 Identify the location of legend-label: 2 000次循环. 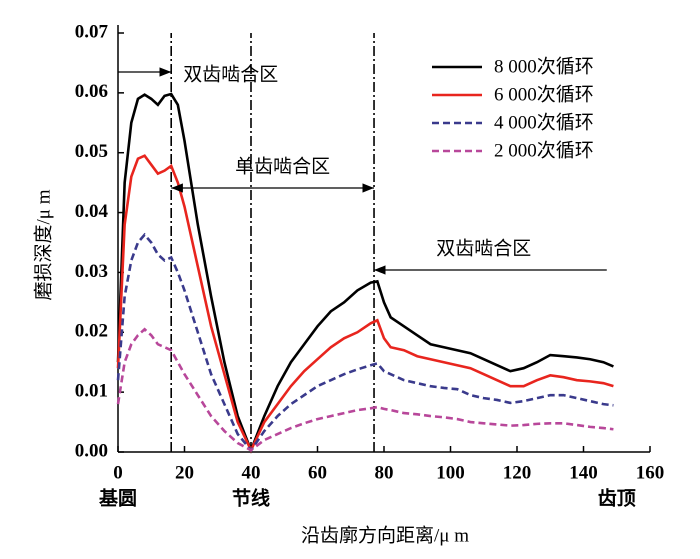
(544, 150).